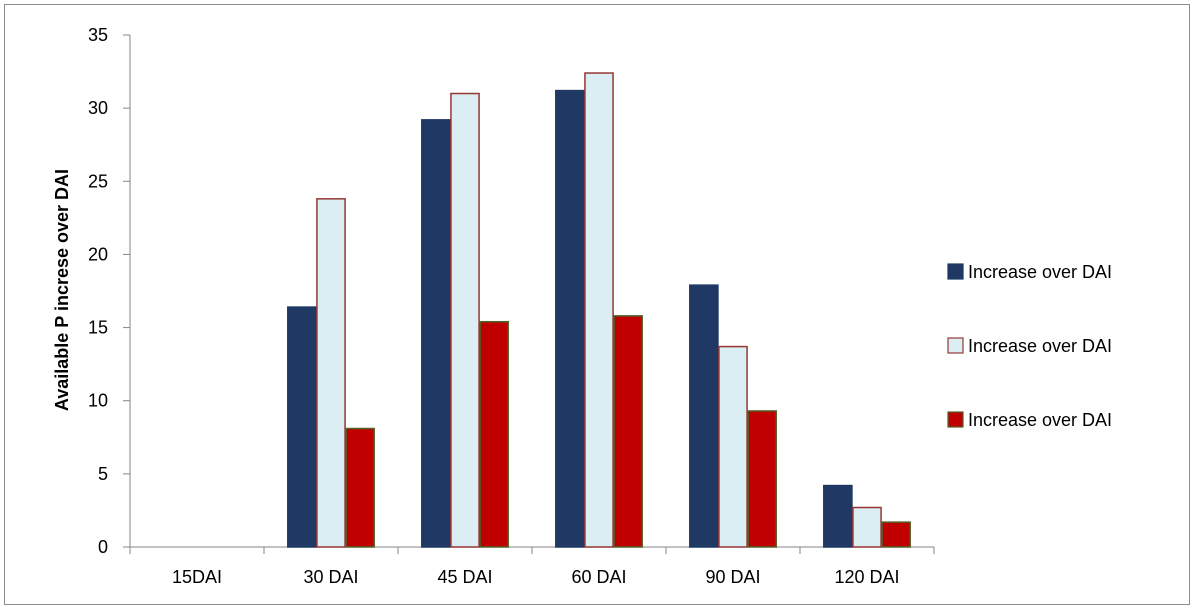 The width and height of the screenshot is (1196, 611). Describe the element at coordinates (436, 333) in the screenshot. I see `bar-series-1-45dai` at that location.